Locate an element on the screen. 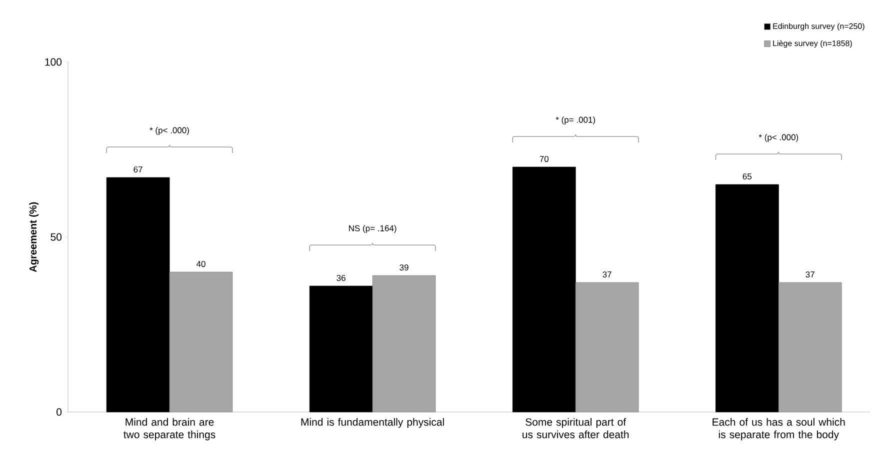  legend-label: Liège survey (n=1858) is located at coordinates (812, 44).